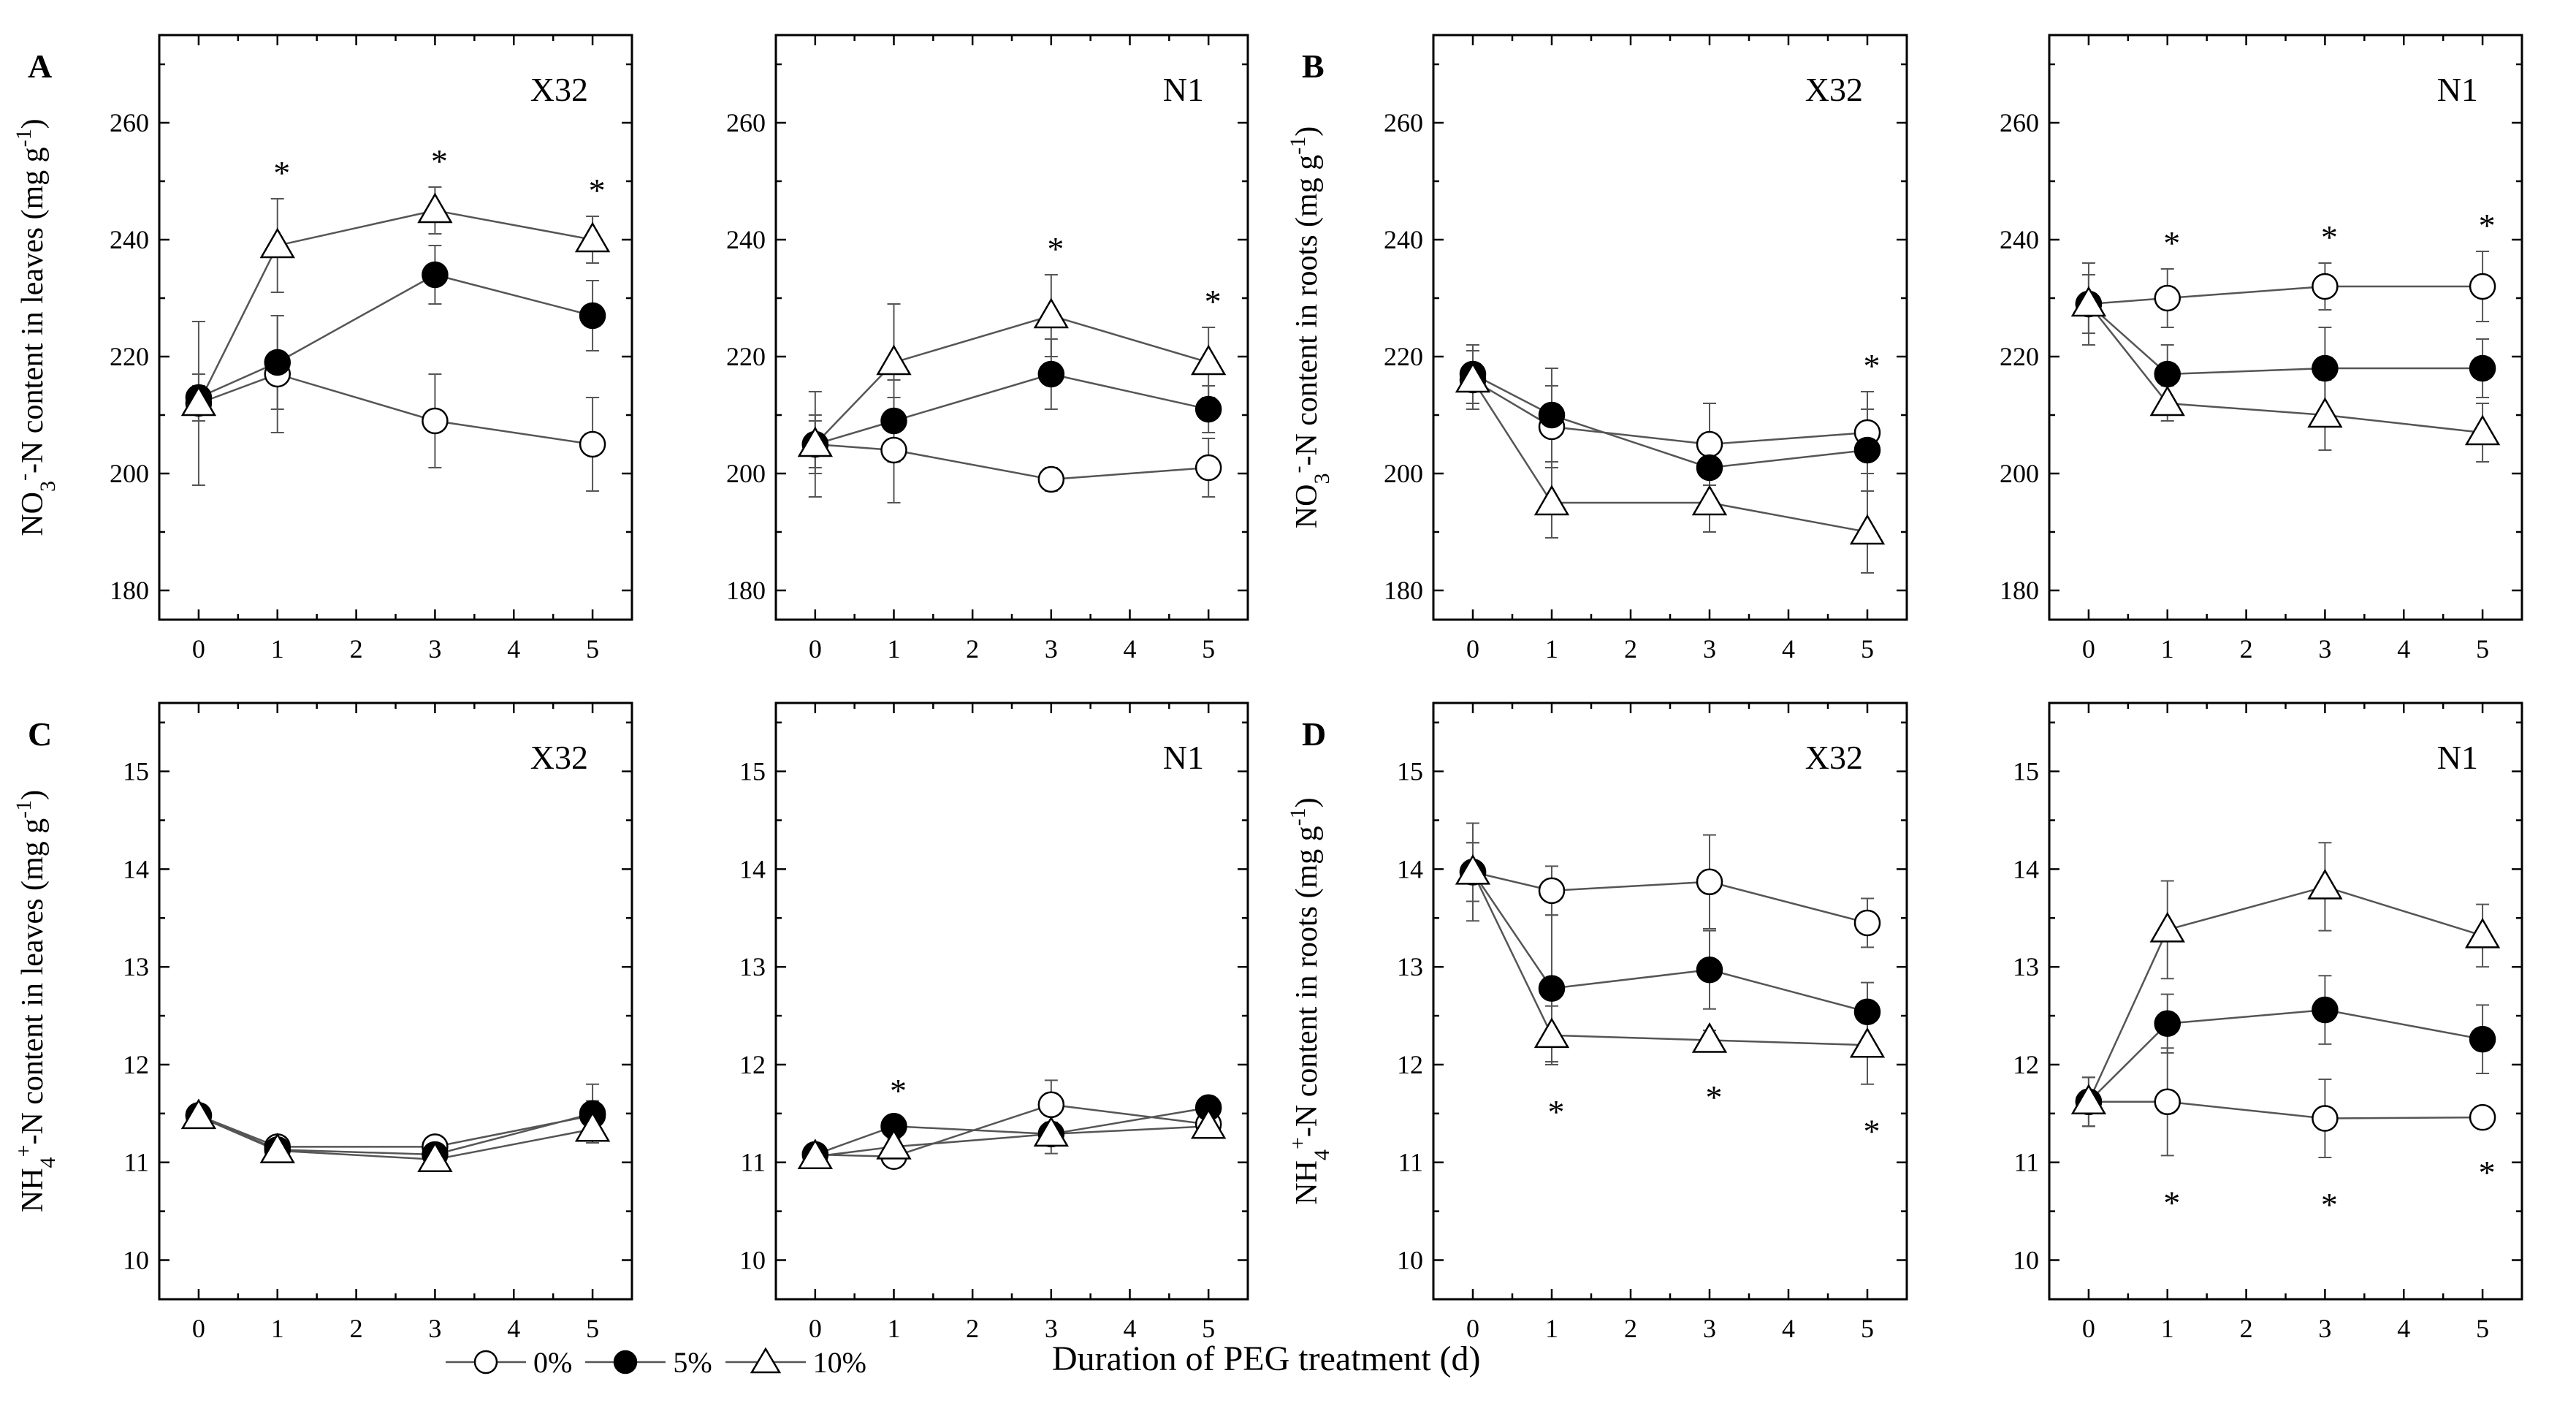  What do you see at coordinates (625, 1362) in the screenshot?
I see `legend-marker-filled-circle` at bounding box center [625, 1362].